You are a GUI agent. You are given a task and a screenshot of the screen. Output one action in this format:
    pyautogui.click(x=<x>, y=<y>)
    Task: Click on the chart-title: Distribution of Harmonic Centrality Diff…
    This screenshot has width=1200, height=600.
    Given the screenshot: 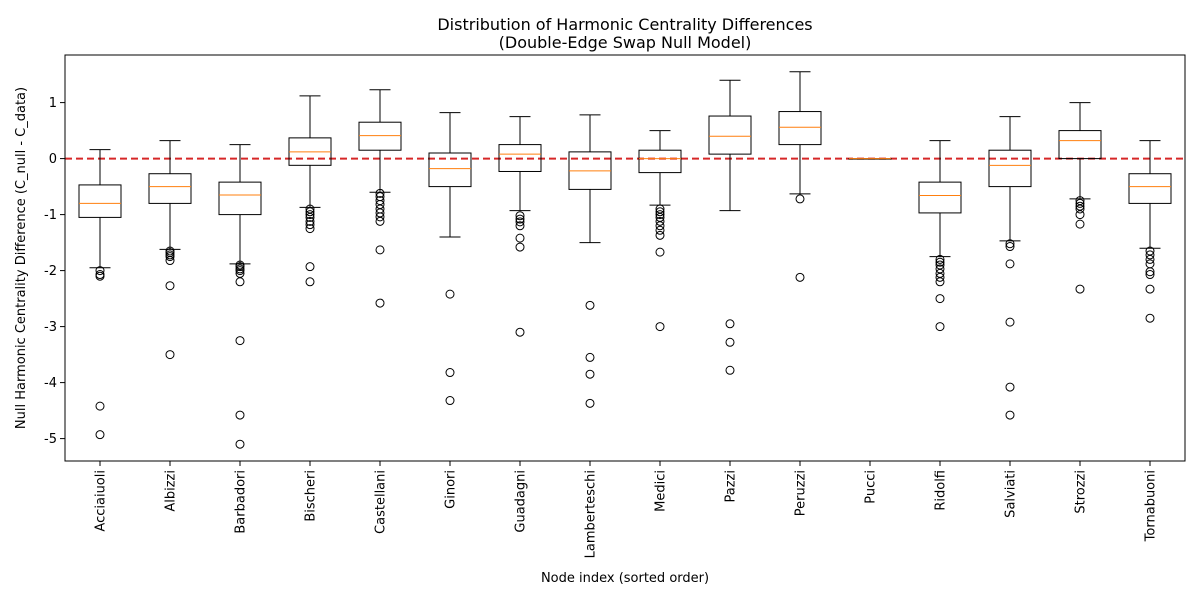 What is the action you would take?
    pyautogui.click(x=624, y=24)
    